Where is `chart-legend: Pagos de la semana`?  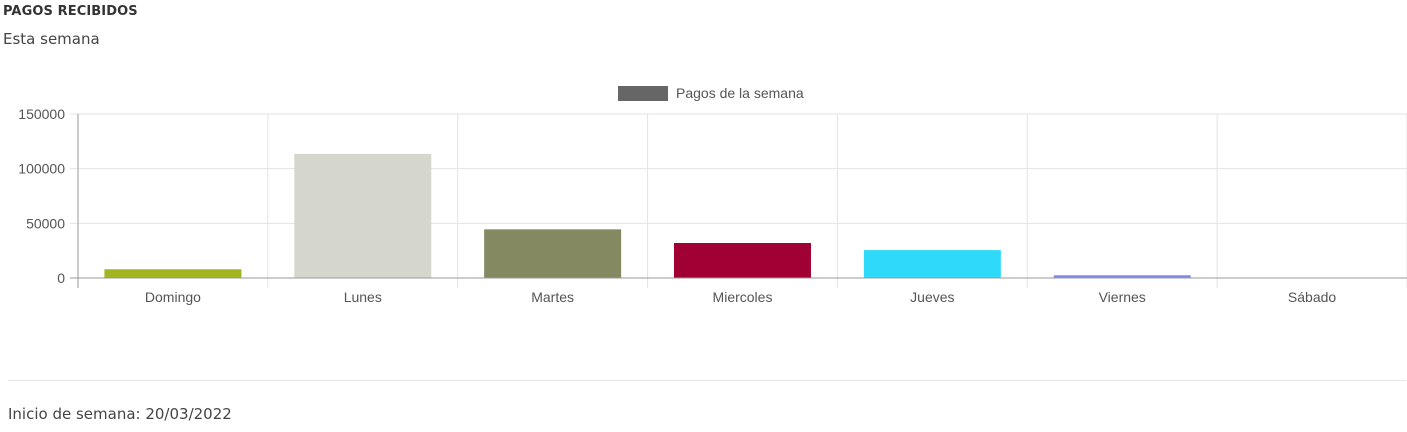 chart-legend: Pagos de la semana is located at coordinates (711, 93).